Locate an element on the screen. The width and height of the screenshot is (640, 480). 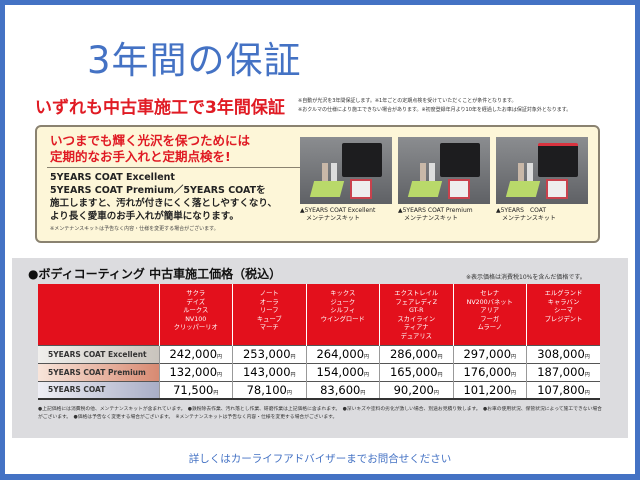
price-cell: 187,000円 is located at coordinates (563, 371).